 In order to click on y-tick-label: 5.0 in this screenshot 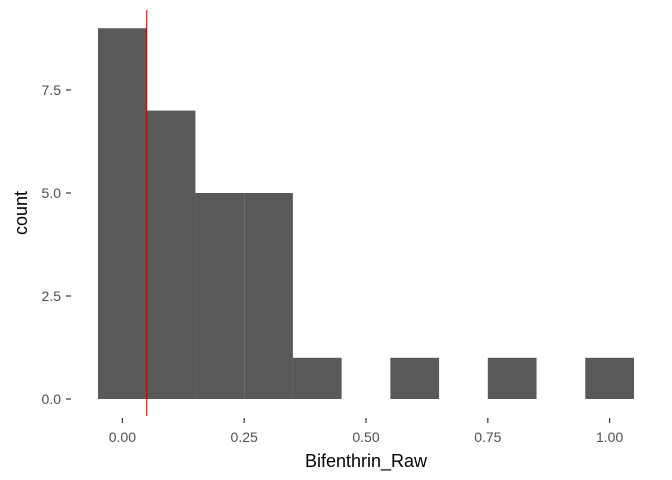, I will do `click(52, 193)`.